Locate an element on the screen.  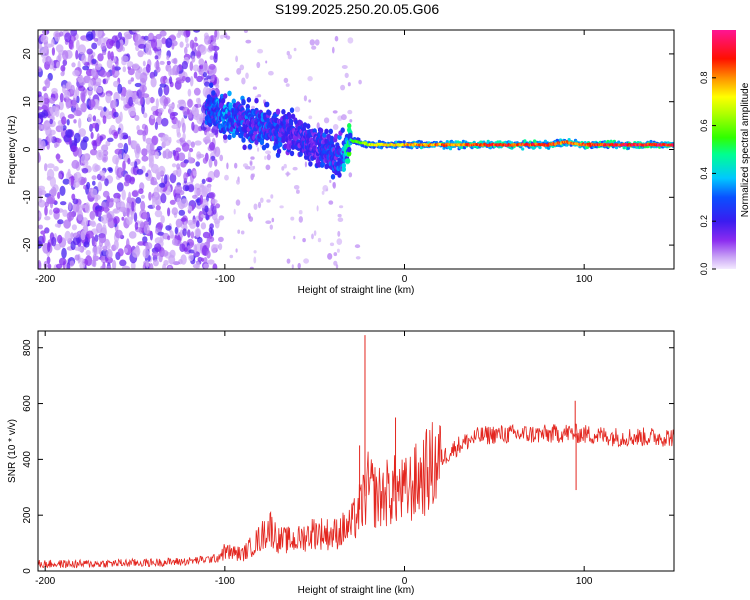
x-tick-label: -100 is located at coordinates (225, 581).